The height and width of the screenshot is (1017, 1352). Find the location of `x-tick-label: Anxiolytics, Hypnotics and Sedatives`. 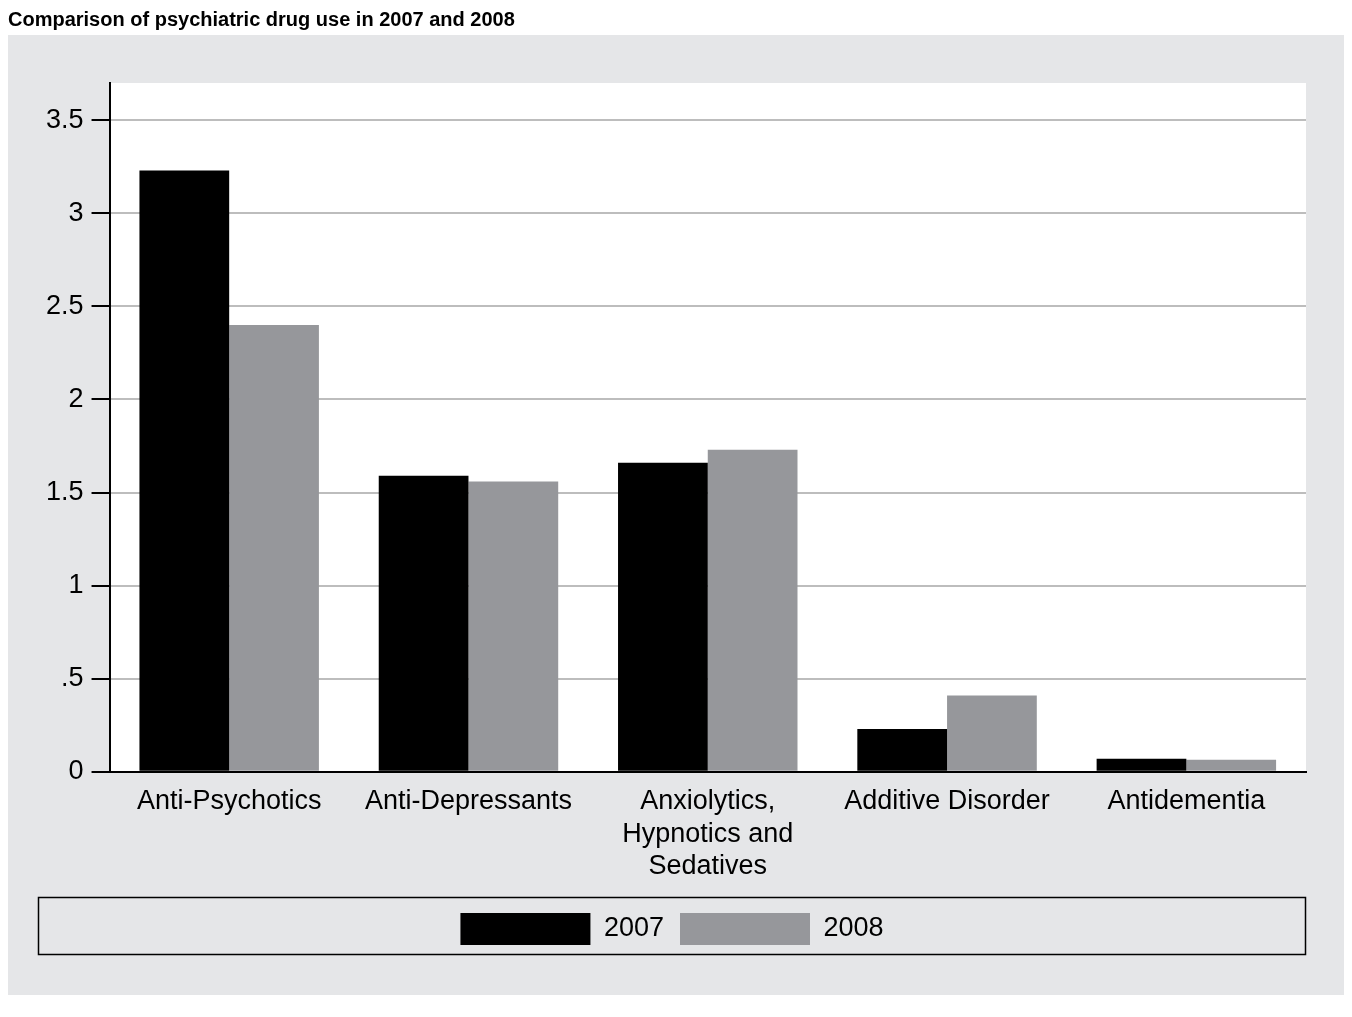

x-tick-label: Anxiolytics, Hypnotics and Sedatives is located at coordinates (708, 833).